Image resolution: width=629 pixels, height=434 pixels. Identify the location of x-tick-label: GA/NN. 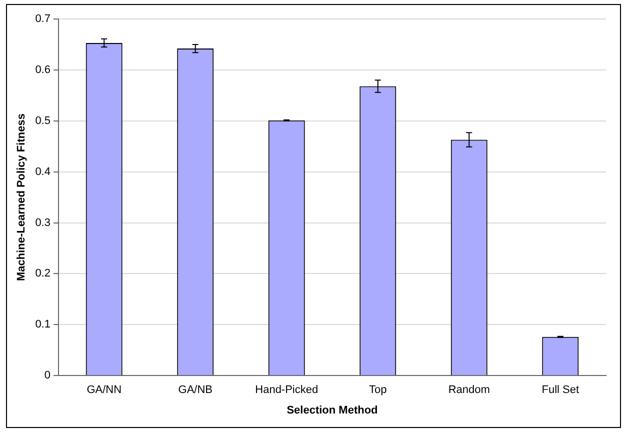
(104, 390).